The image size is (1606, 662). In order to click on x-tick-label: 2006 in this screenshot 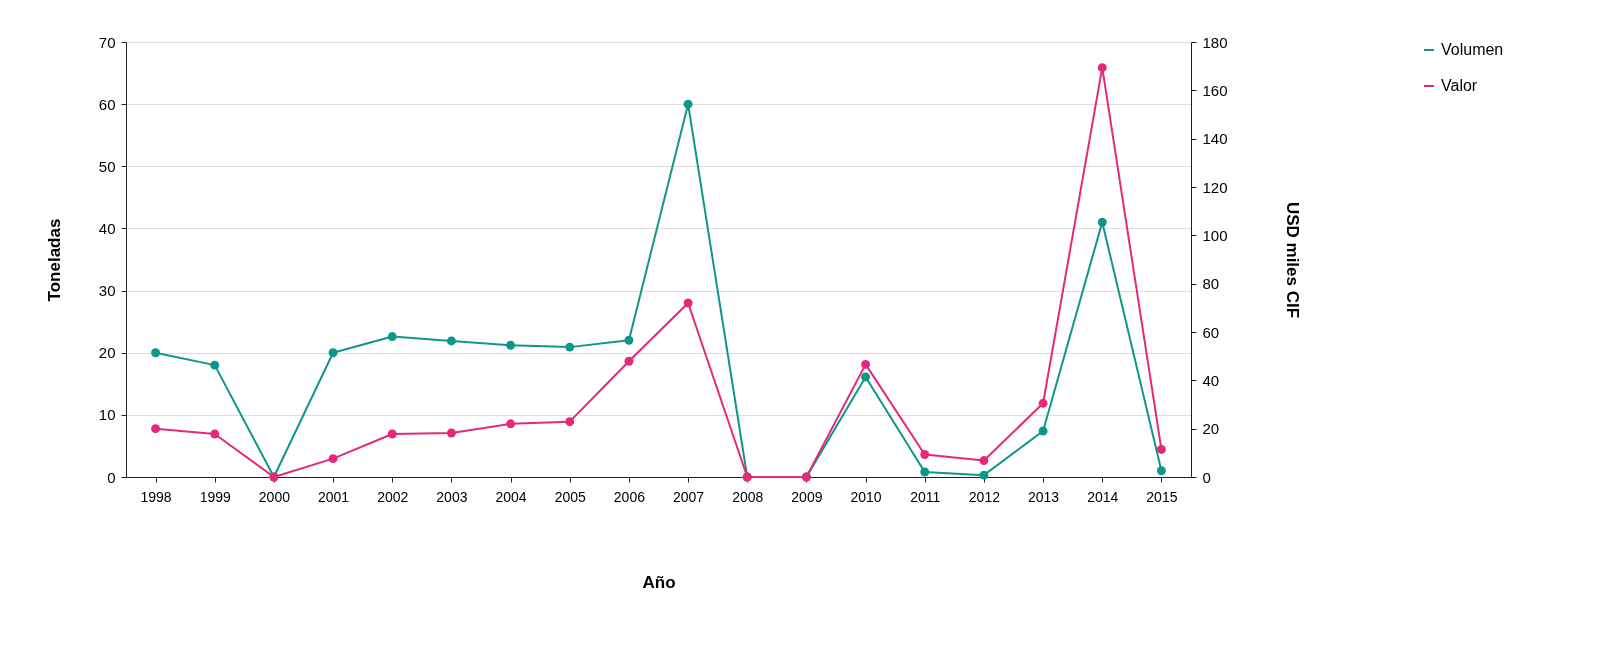, I will do `click(629, 496)`.